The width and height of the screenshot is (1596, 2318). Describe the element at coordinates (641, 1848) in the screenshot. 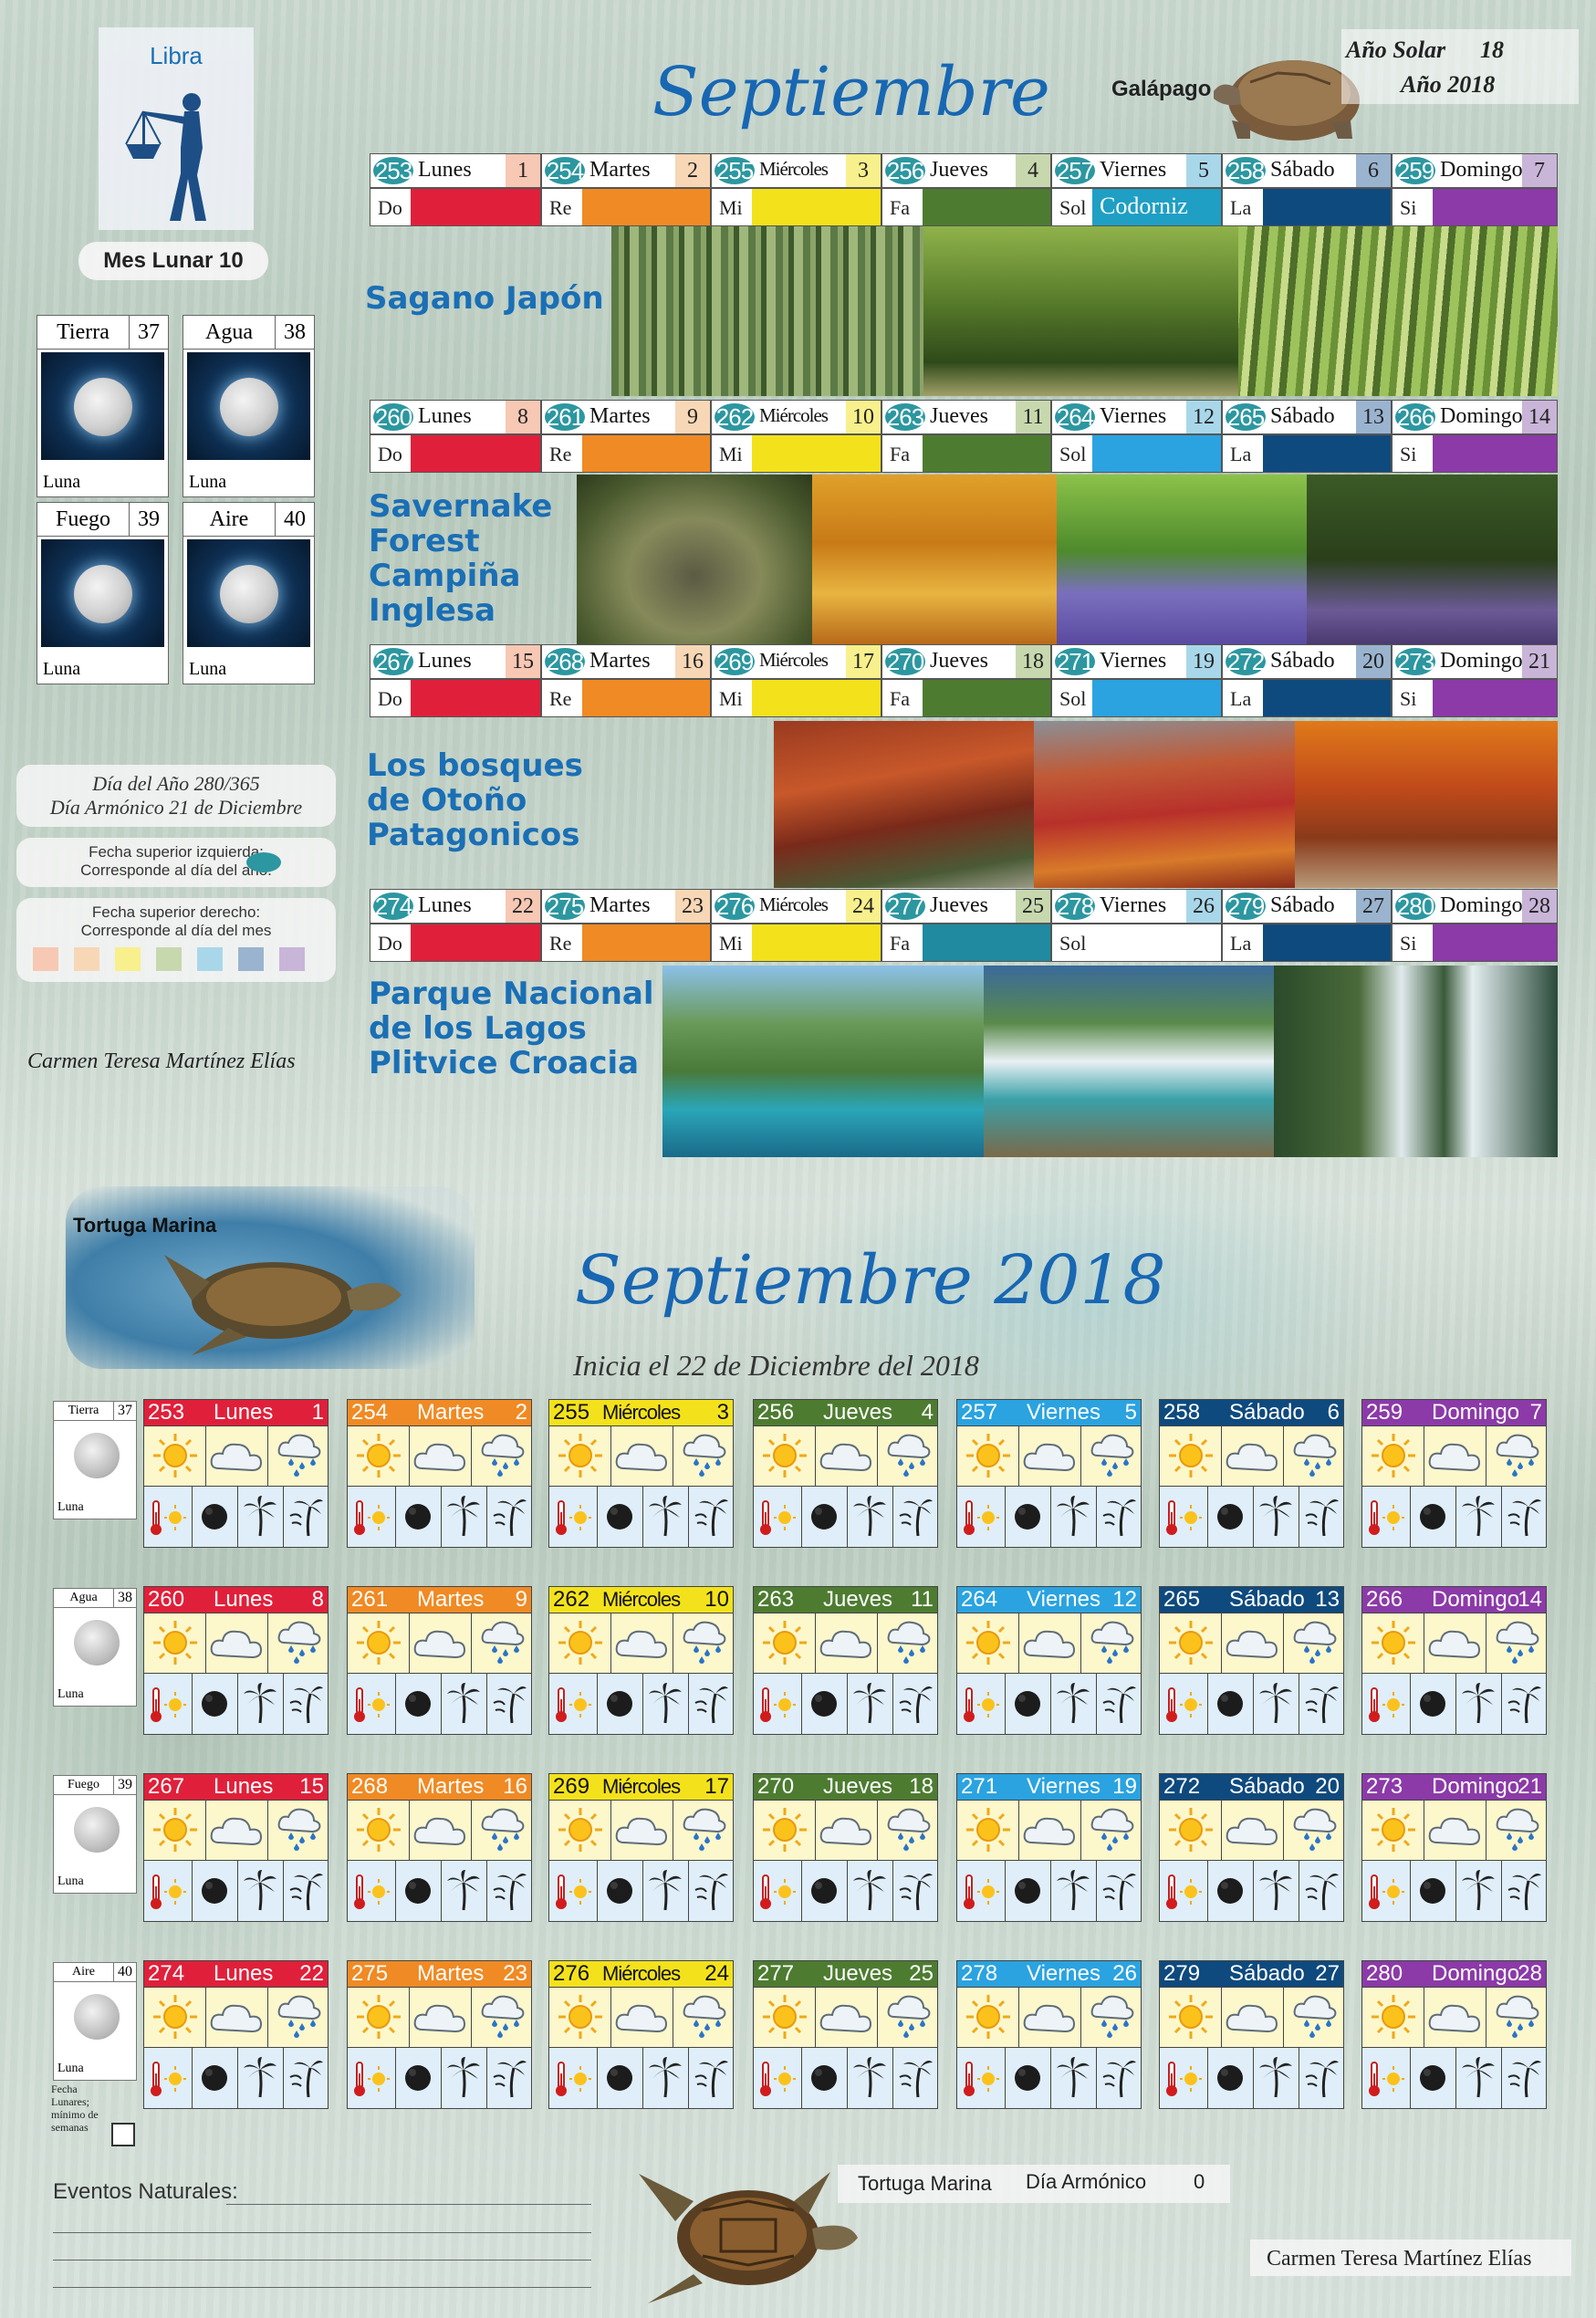

I see `day-card: 269 Miércoles 17` at that location.